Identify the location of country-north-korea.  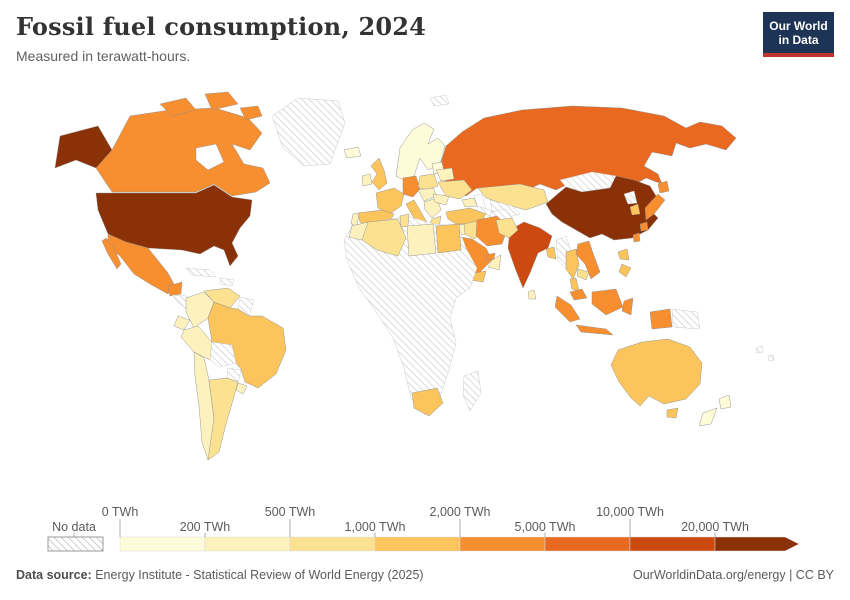
(630, 197).